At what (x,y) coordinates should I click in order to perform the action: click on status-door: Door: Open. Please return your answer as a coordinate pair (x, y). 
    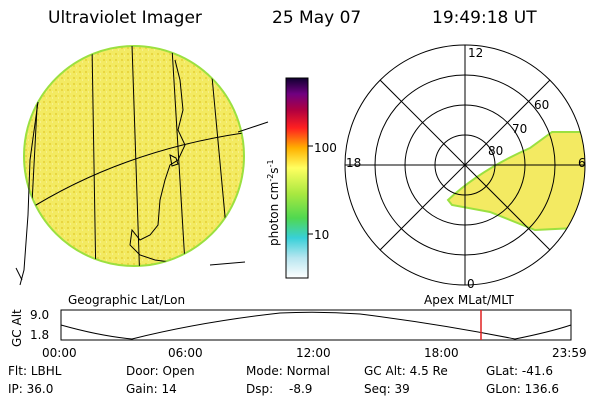
    Looking at the image, I should click on (160, 371).